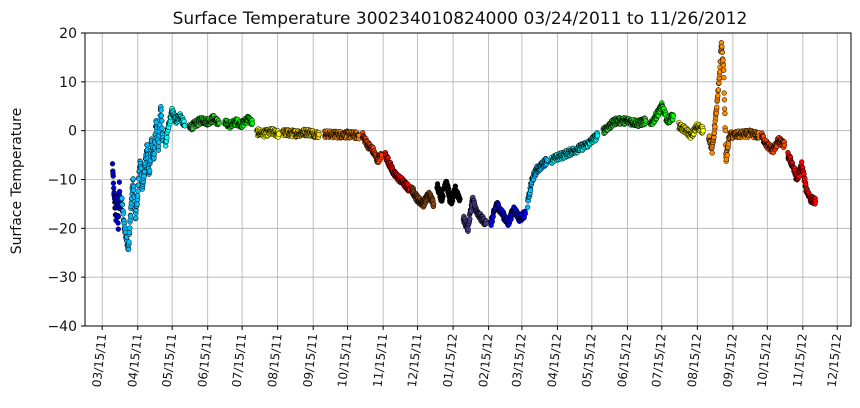 This screenshot has width=860, height=408. What do you see at coordinates (730, 360) in the screenshot?
I see `x-tick-label: 09/15/12` at bounding box center [730, 360].